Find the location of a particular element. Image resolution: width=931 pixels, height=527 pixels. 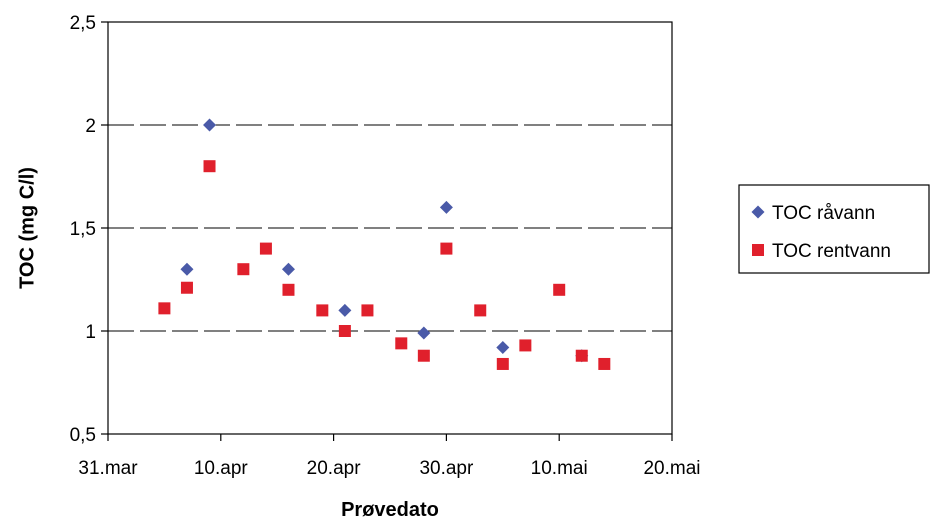

x-tick-label: 30.apr is located at coordinates (446, 468).